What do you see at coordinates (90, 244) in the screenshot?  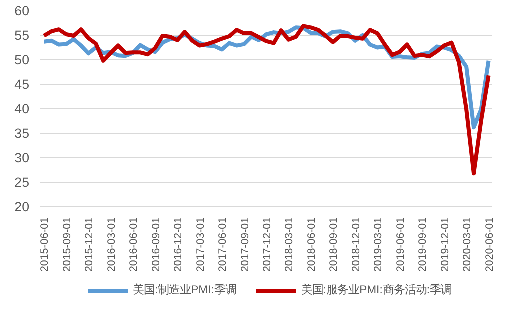 I see `x-tick-label: 2015-12-01` at bounding box center [90, 244].